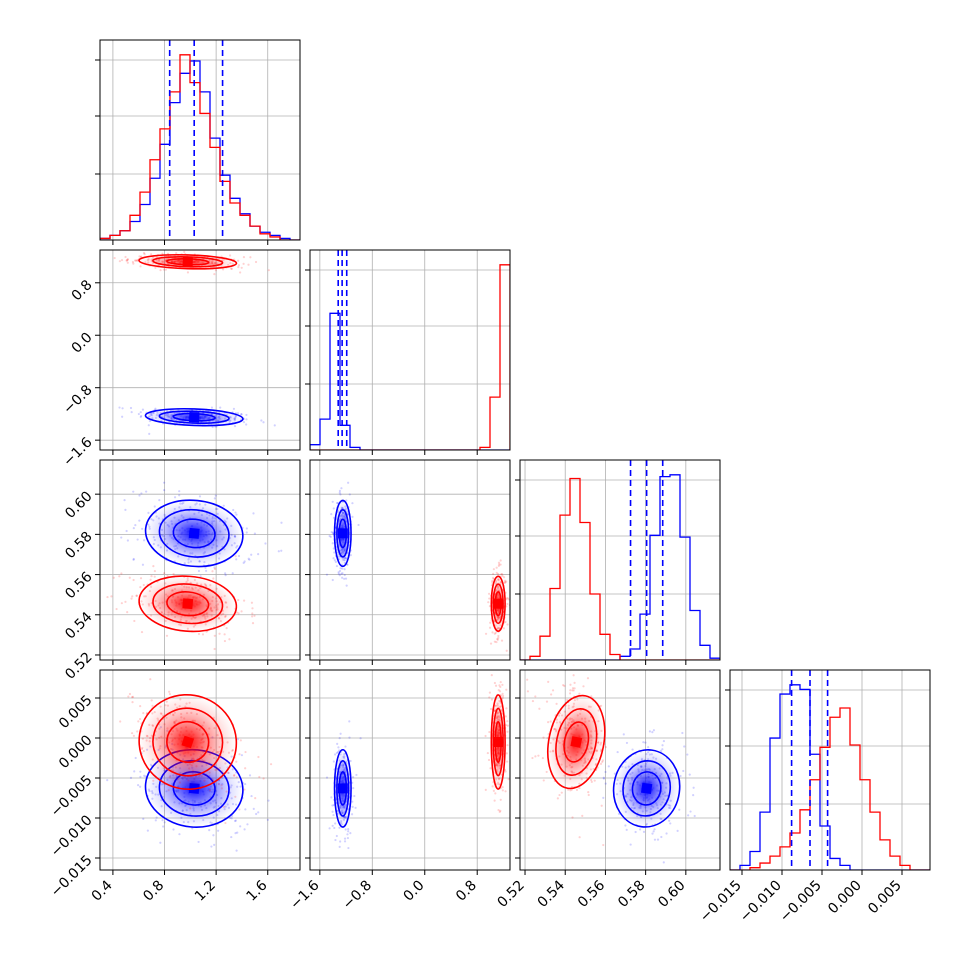 The image size is (970, 970). Describe the element at coordinates (414, 891) in the screenshot. I see `x-tick-label: 0.0` at that location.